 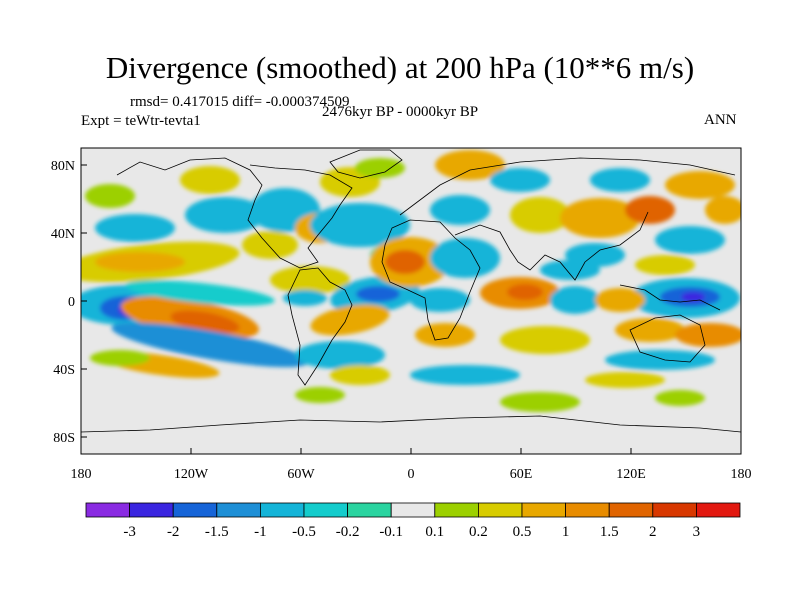 What do you see at coordinates (697, 532) in the screenshot?
I see `colorbar-label: 3` at bounding box center [697, 532].